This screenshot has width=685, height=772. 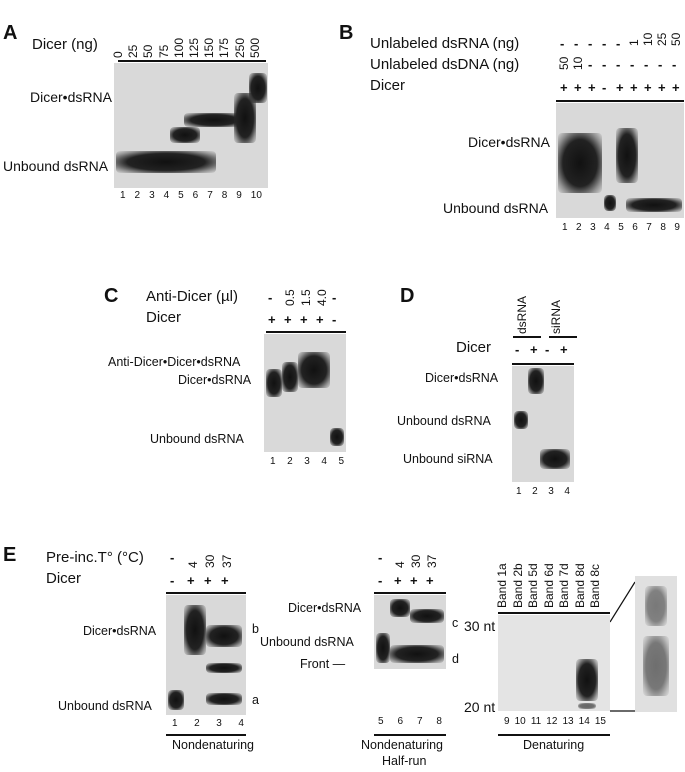 I want to click on rotated-label: 125, so click(x=194, y=47).